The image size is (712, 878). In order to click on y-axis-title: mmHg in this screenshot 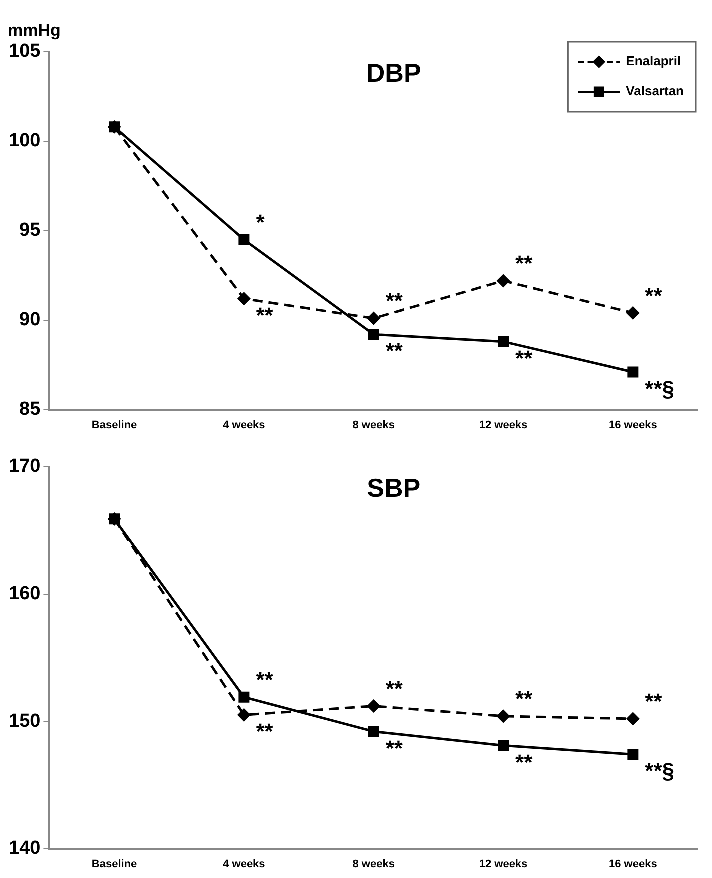, I will do `click(34, 30)`.